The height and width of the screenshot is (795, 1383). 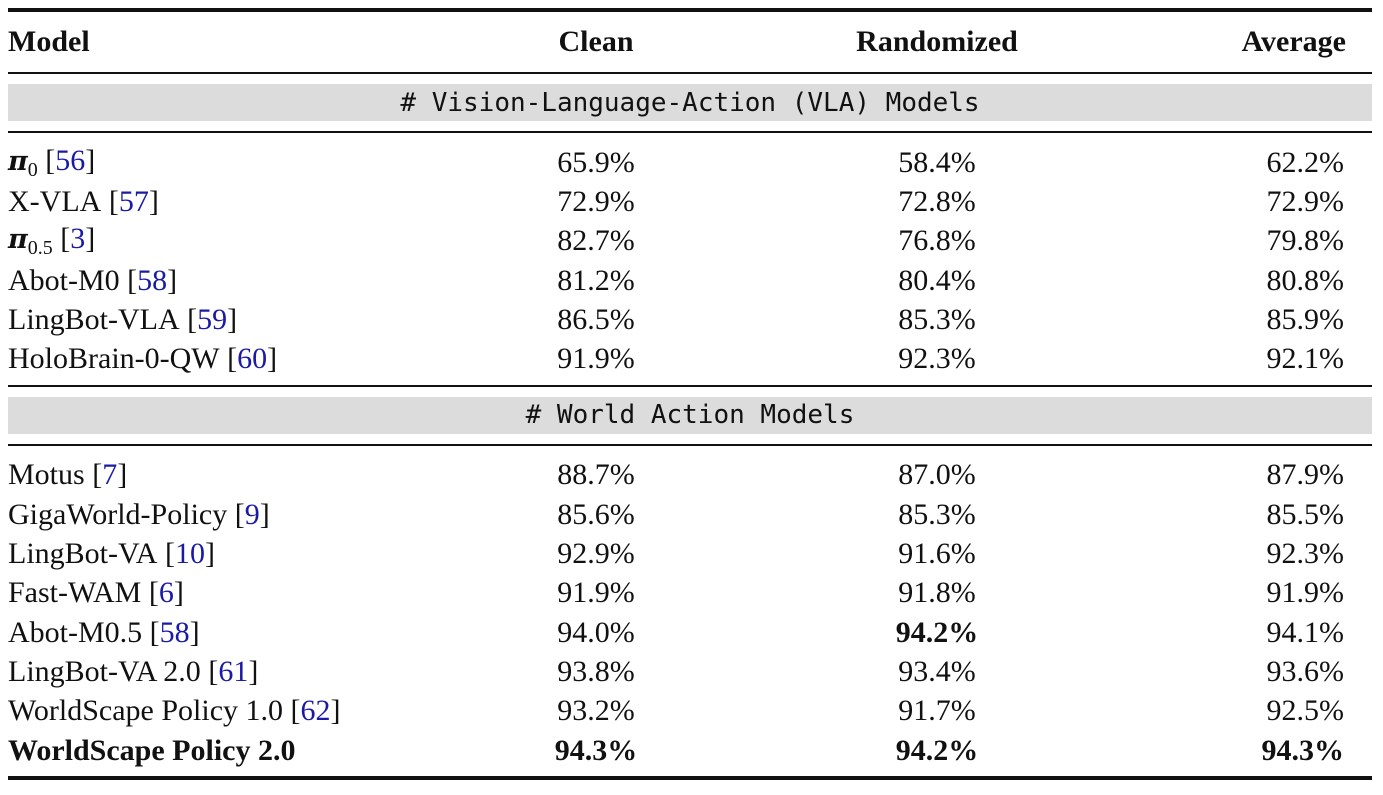 I want to click on model-name: HoloBrain-0-QW [60], so click(x=143, y=359).